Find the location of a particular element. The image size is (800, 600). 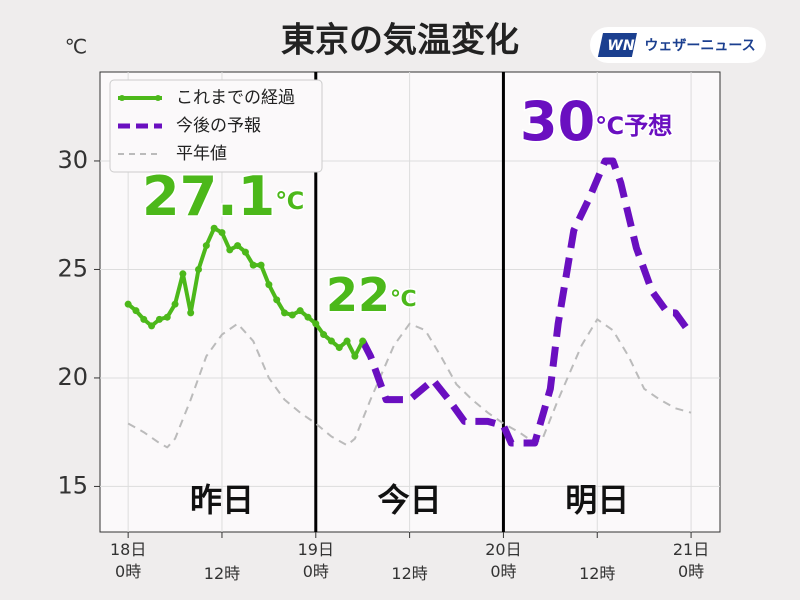

annotation: 27.1℃ is located at coordinates (223, 196).